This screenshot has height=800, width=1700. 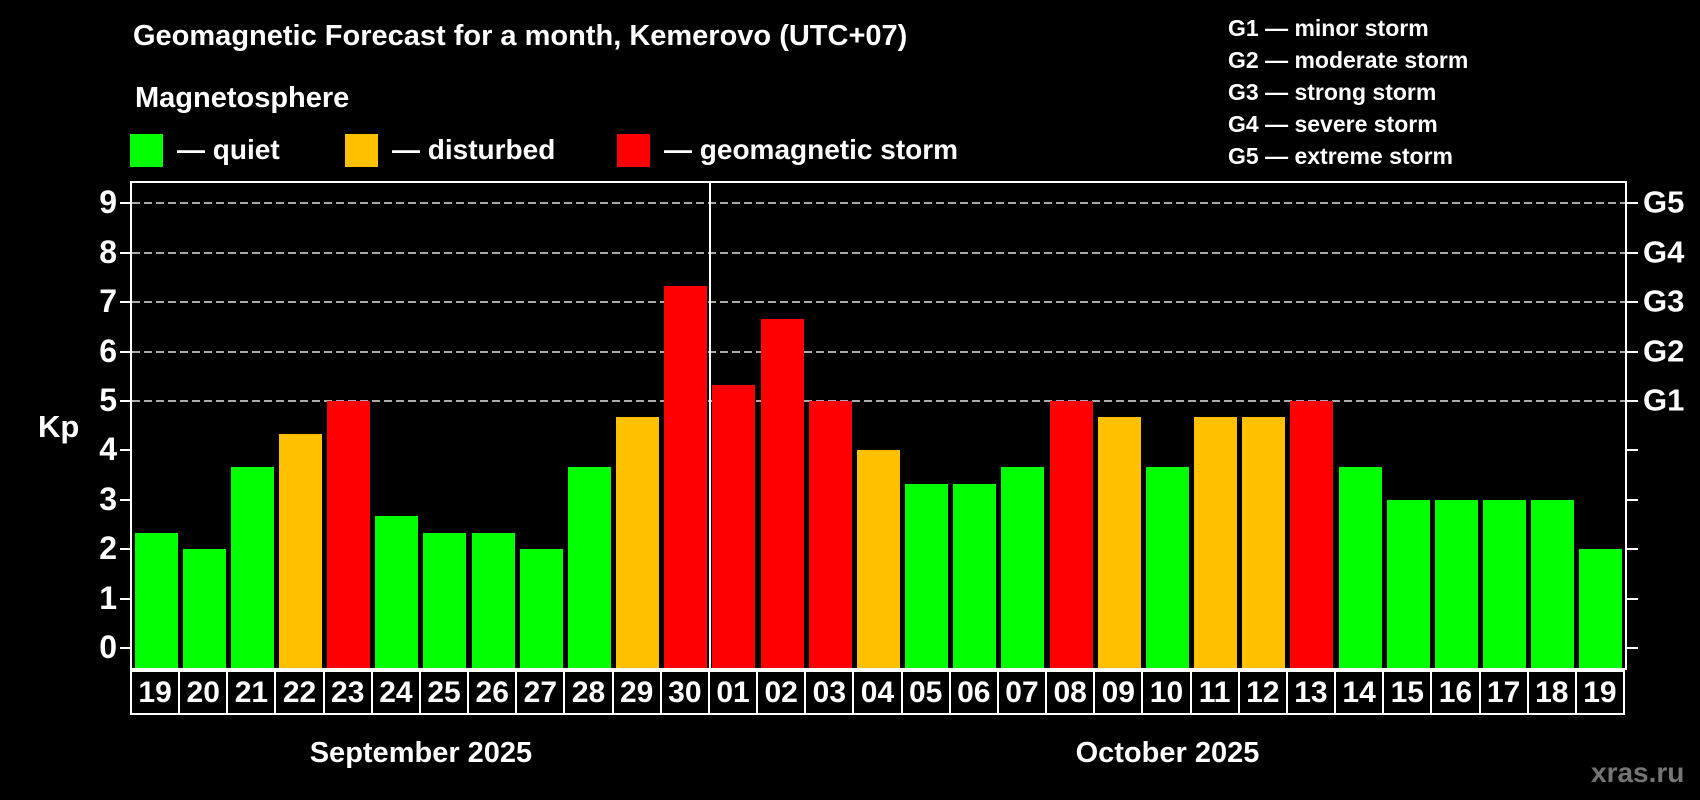 I want to click on left-tick-kp8, so click(x=126, y=252).